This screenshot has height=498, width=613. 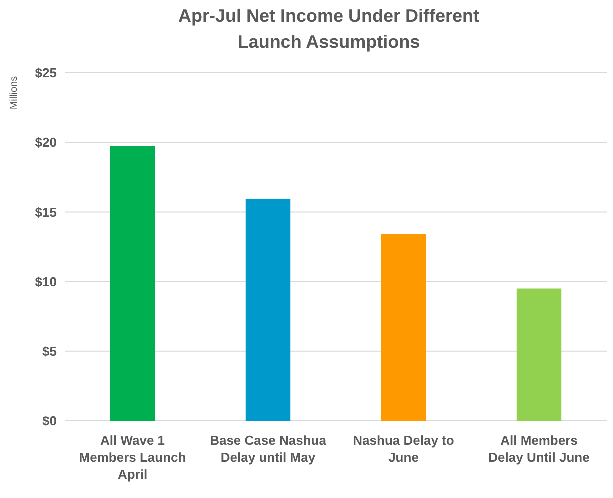 I want to click on y-tick-label: $0, so click(x=49, y=421).